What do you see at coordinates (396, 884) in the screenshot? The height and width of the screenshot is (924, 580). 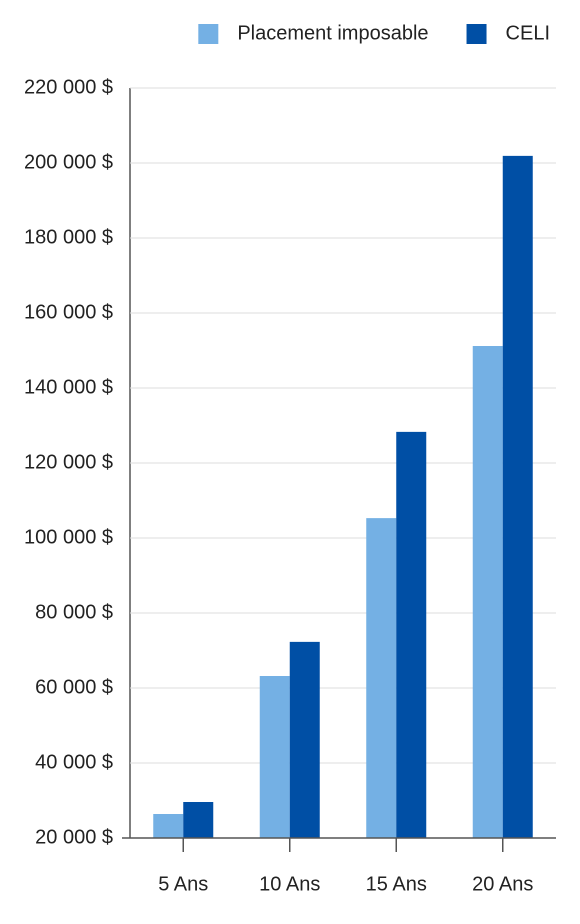 I see `x-tick-label: 15 Ans` at bounding box center [396, 884].